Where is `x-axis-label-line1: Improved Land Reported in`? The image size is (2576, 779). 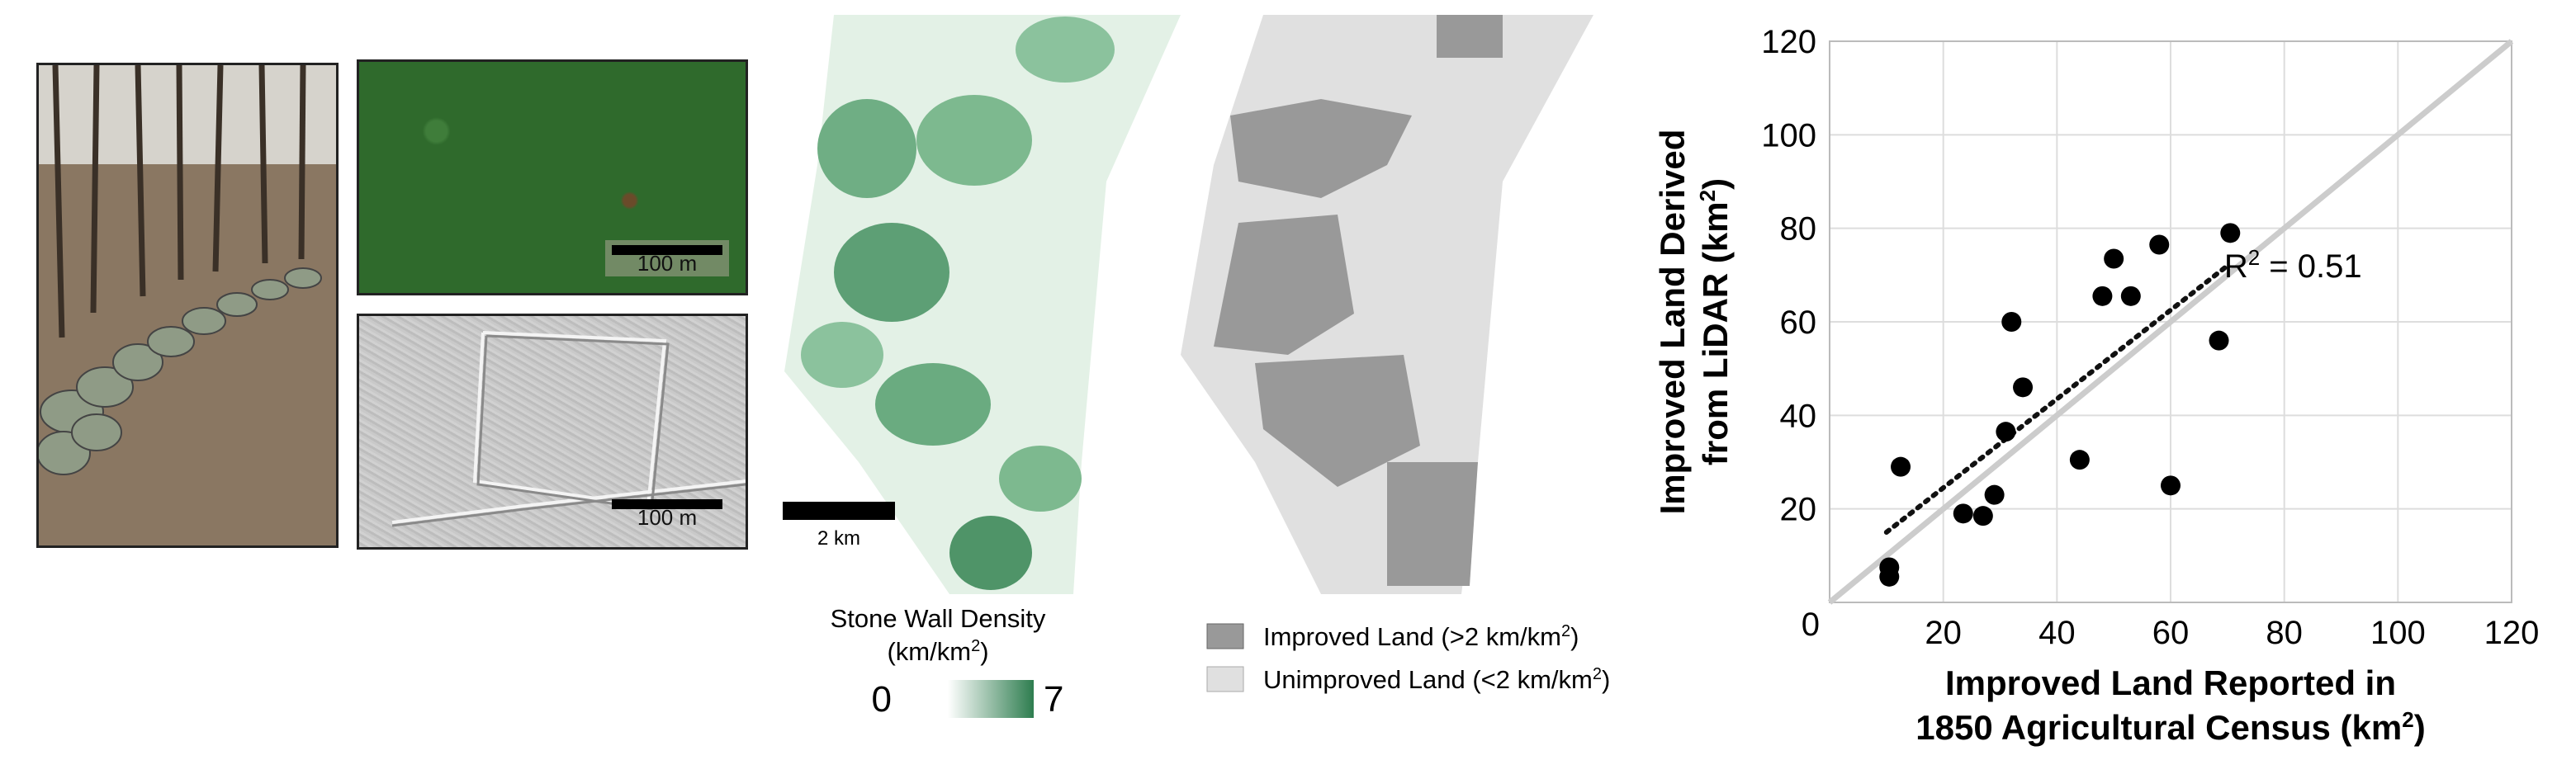 x-axis-label-line1: Improved Land Reported in is located at coordinates (2170, 682).